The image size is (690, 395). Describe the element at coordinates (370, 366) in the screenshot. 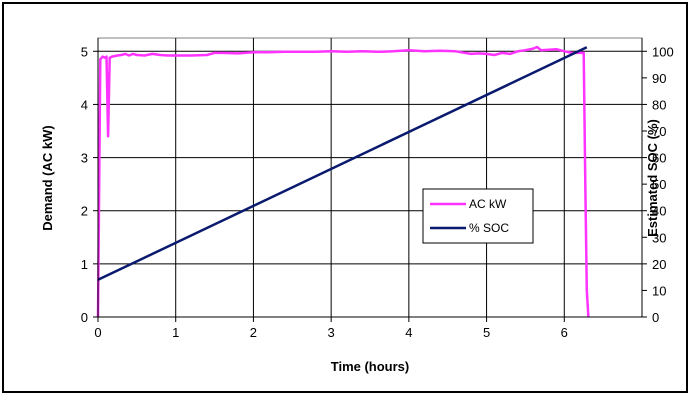

I see `x-axis-title: Time (hours)` at that location.